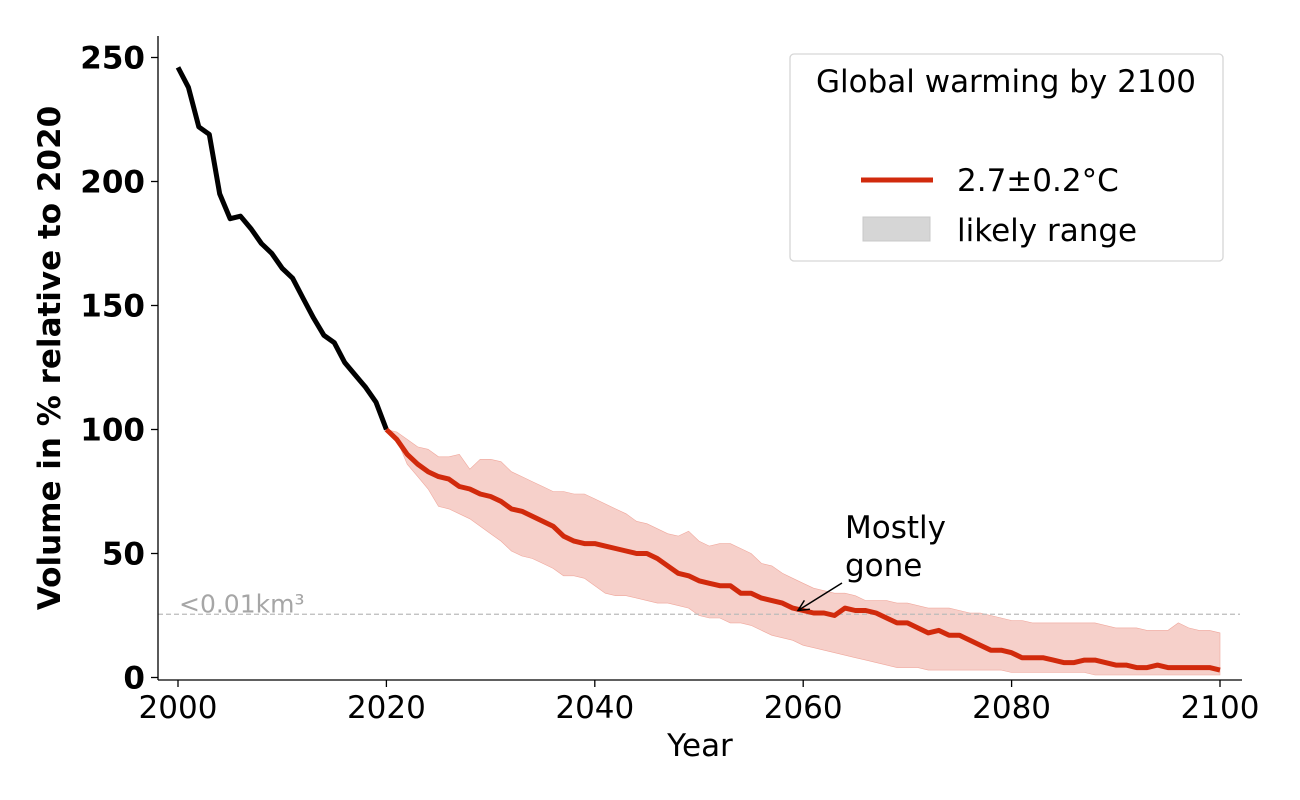  I want to click on threshold-group: <0.01km³, so click(699, 603).